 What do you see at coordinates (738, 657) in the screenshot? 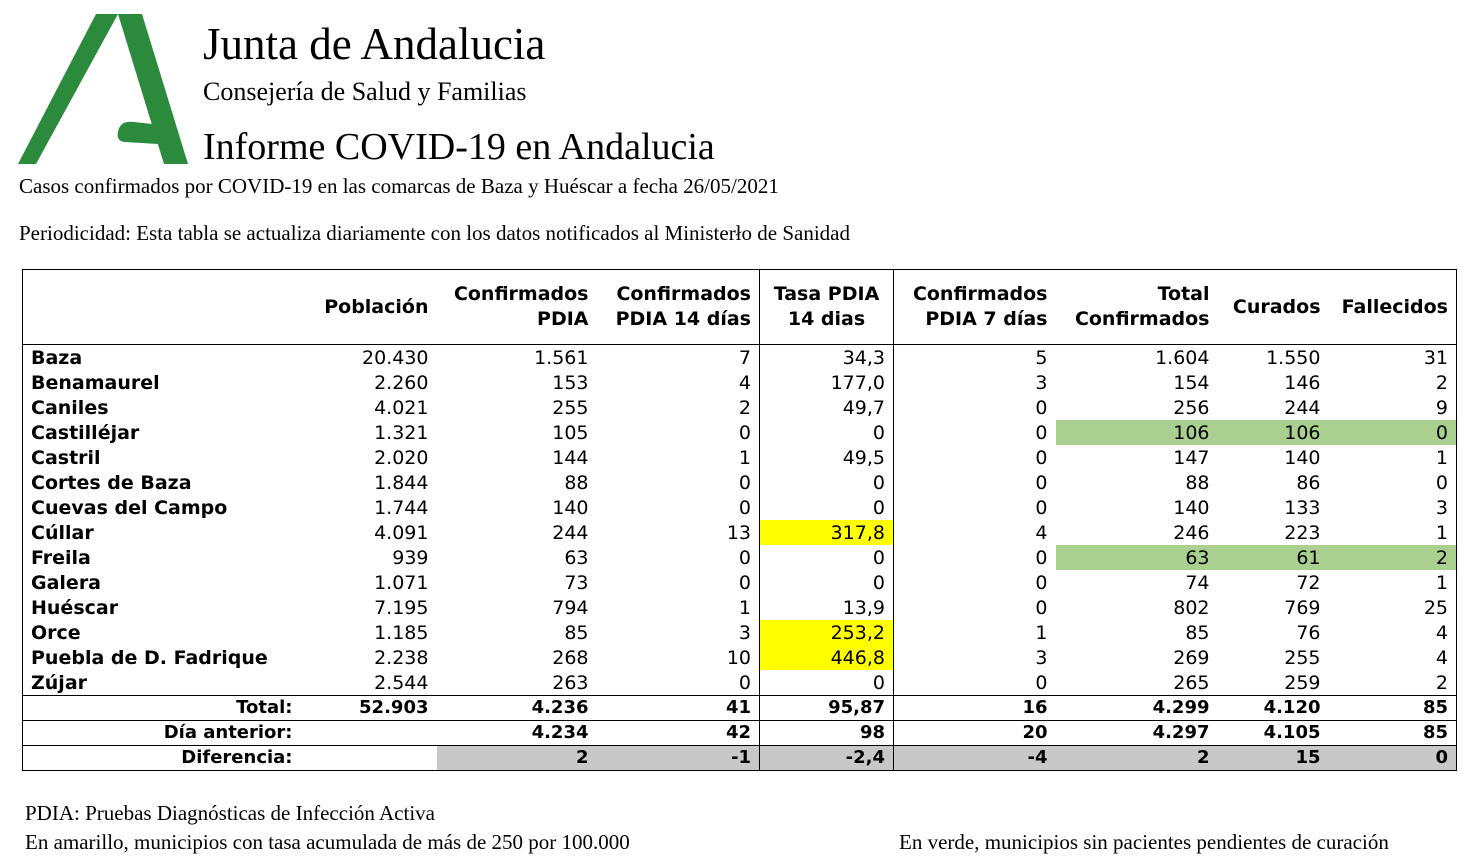
I see `cell: 10` at bounding box center [738, 657].